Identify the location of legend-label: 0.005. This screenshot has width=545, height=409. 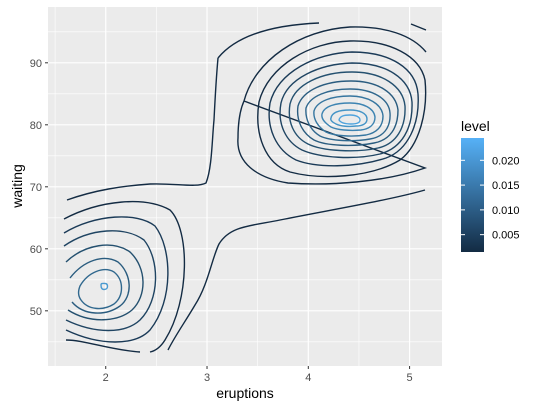
(506, 236).